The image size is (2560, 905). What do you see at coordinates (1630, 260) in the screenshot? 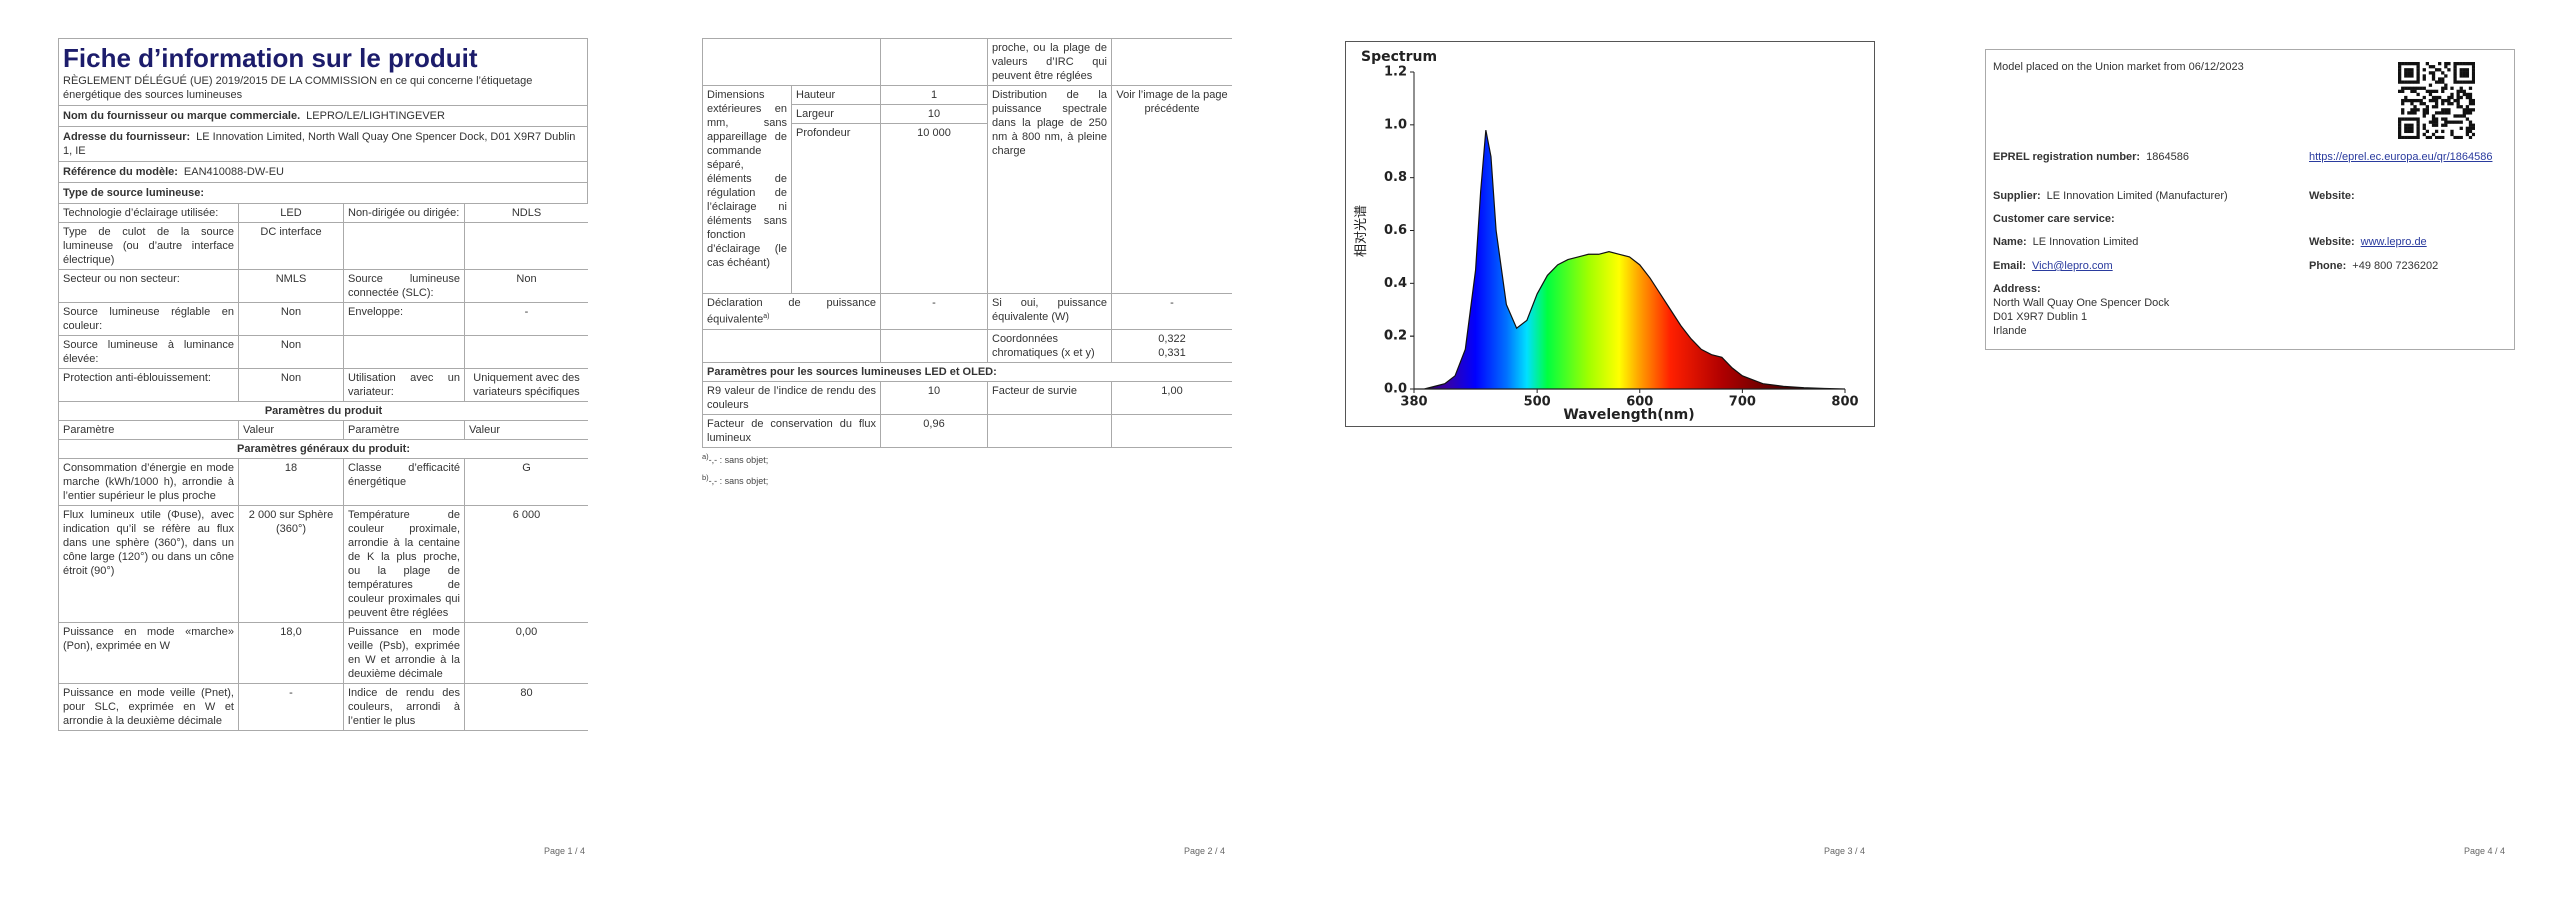
I see `spectrum-area` at bounding box center [1630, 260].